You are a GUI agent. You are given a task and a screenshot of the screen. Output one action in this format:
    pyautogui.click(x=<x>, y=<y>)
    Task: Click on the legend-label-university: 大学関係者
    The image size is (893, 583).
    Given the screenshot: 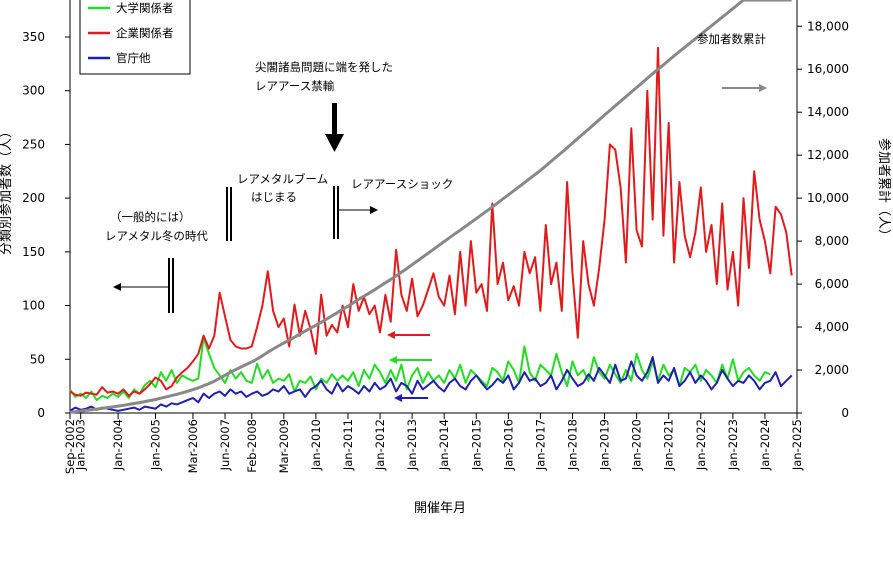 What is the action you would take?
    pyautogui.click(x=145, y=8)
    